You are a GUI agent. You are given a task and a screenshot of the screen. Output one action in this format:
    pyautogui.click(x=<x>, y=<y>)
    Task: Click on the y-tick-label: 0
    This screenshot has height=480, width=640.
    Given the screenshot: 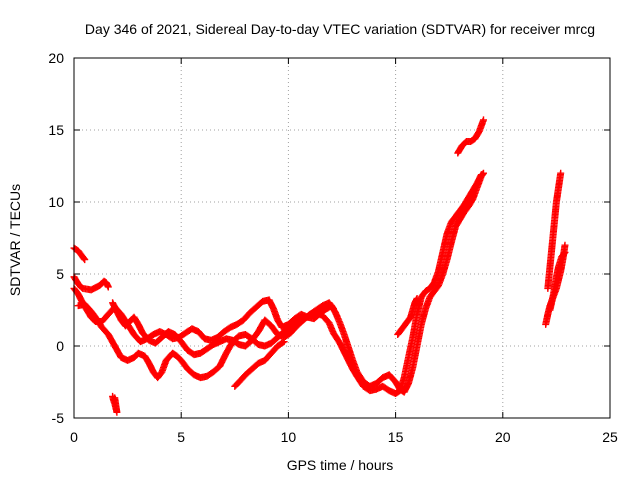 What is the action you would take?
    pyautogui.click(x=60, y=346)
    